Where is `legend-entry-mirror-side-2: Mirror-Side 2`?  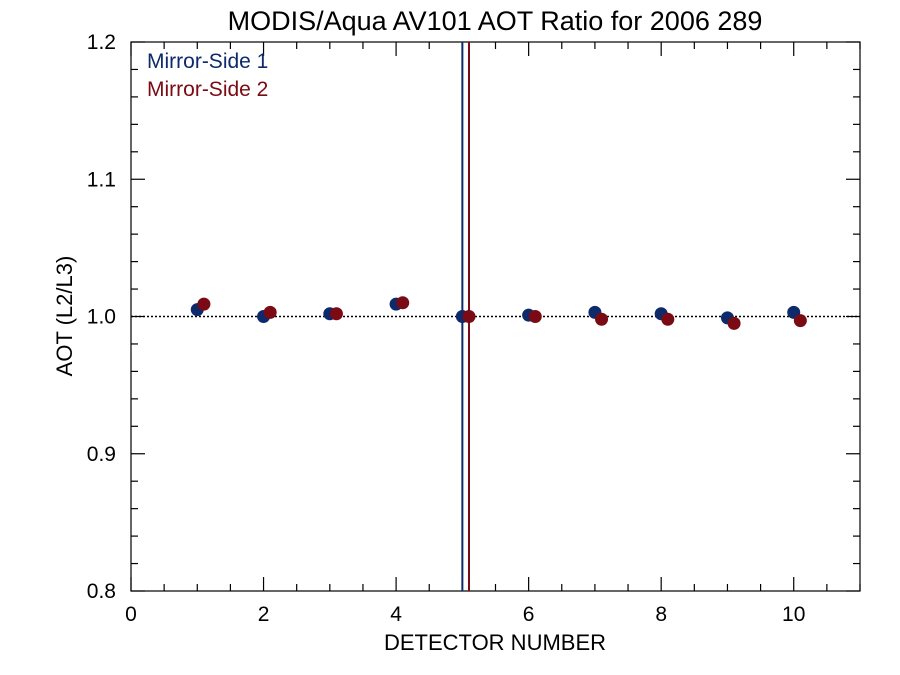
legend-entry-mirror-side-2: Mirror-Side 2 is located at coordinates (207, 89).